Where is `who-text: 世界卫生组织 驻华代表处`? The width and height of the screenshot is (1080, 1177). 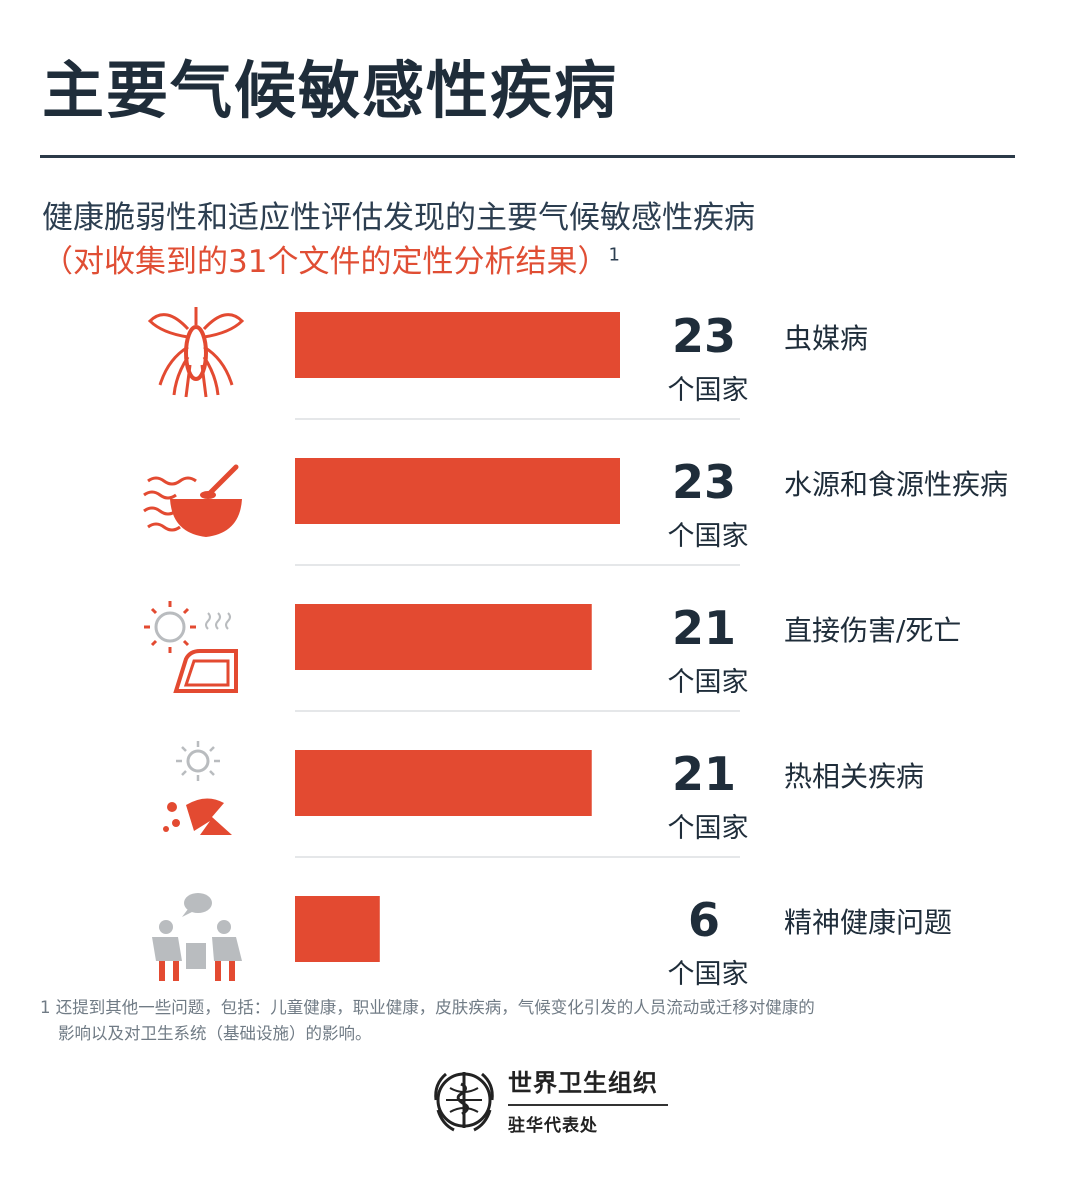
who-text: 世界卫生组织 驻华代表处 is located at coordinates (588, 1099).